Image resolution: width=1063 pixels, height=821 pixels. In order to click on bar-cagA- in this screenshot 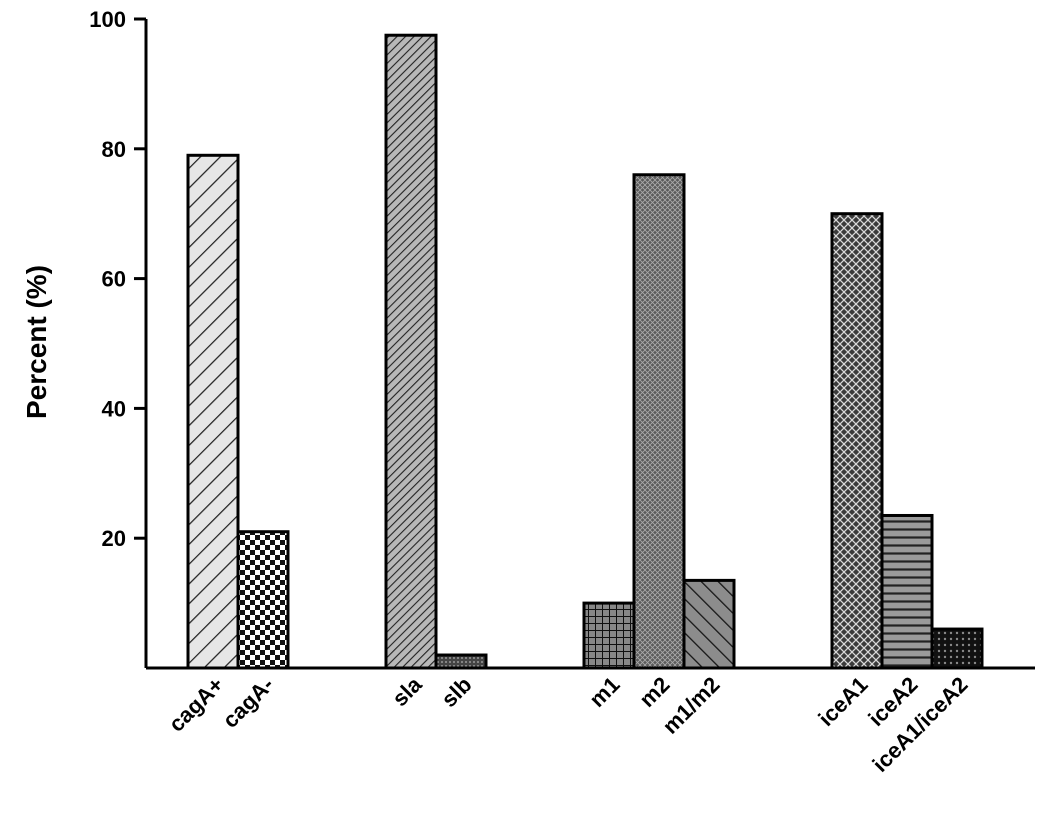, I will do `click(263, 600)`.